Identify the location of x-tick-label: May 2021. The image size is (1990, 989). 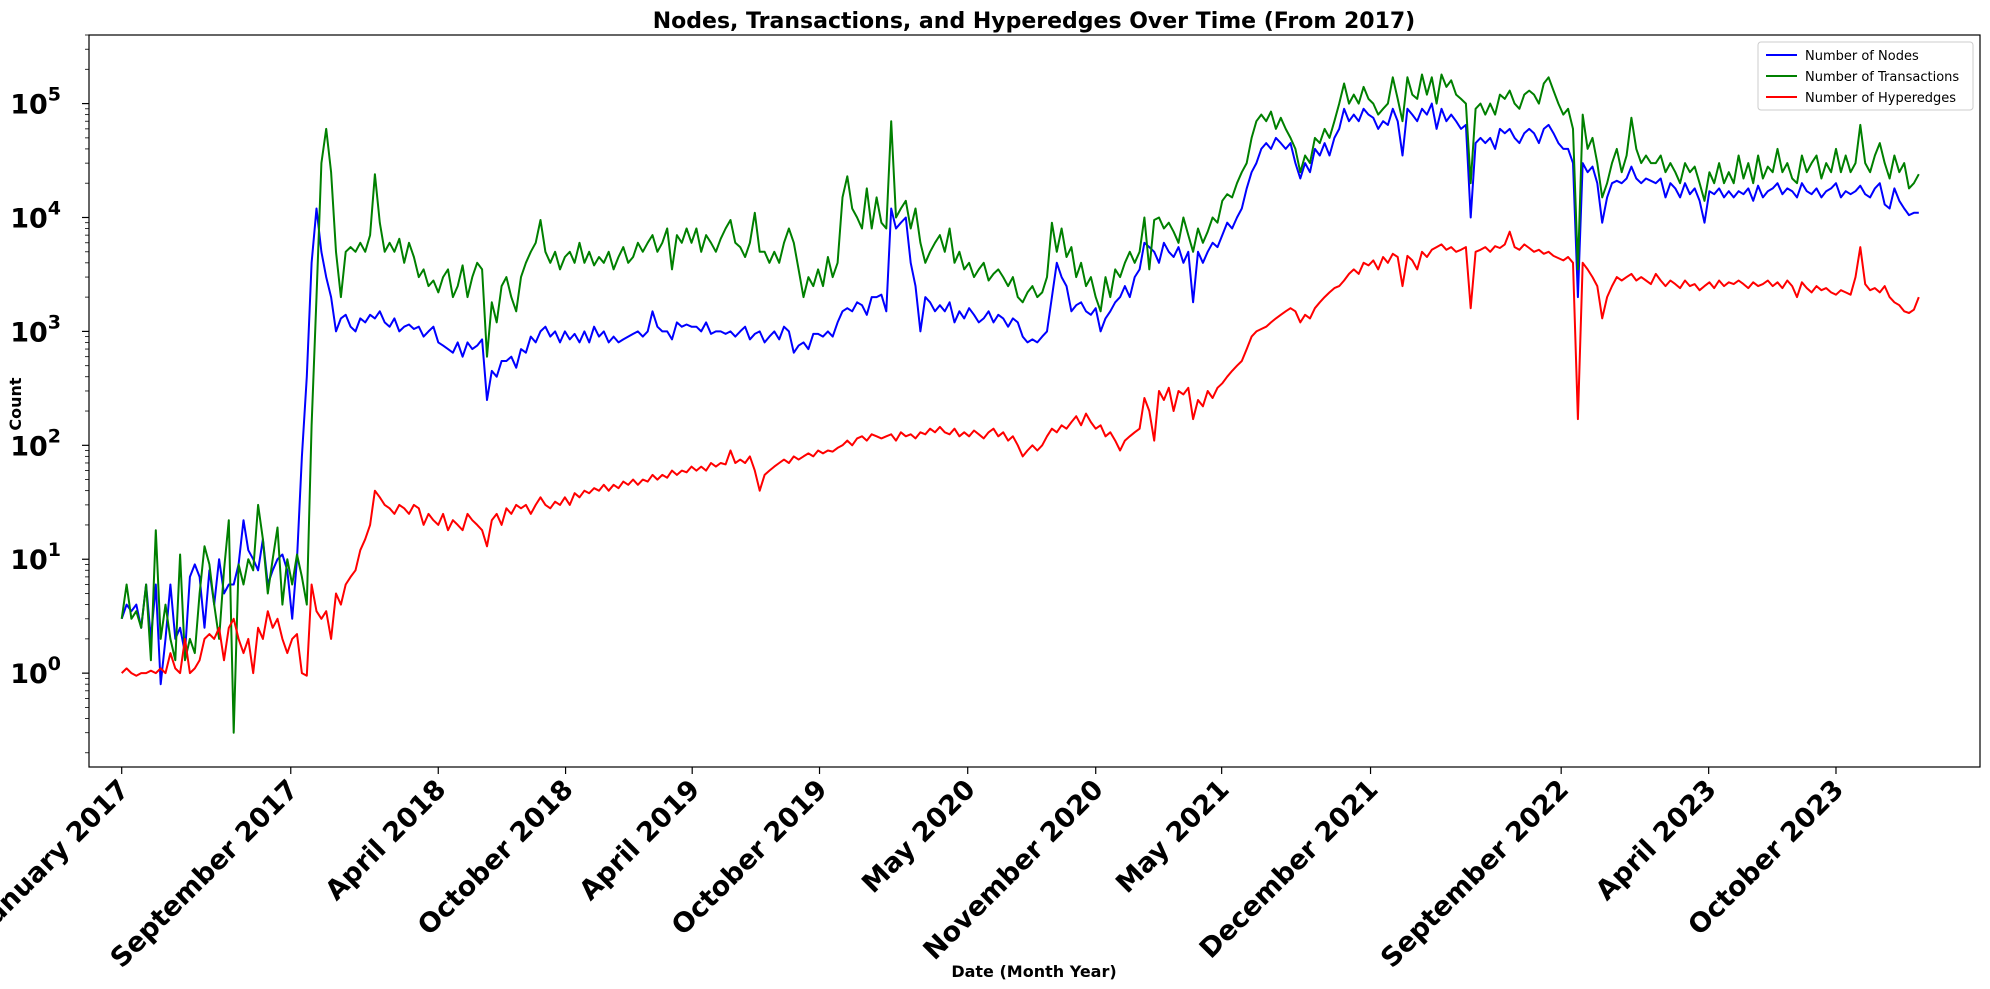
(1172, 836).